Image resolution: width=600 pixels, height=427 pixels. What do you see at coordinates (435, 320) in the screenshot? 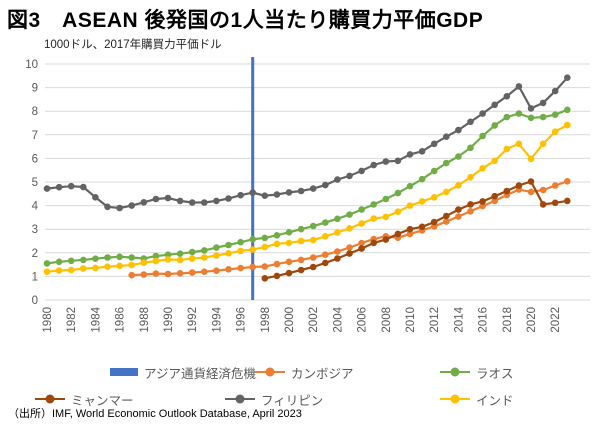
I see `x-tick-label: 2012` at bounding box center [435, 320].